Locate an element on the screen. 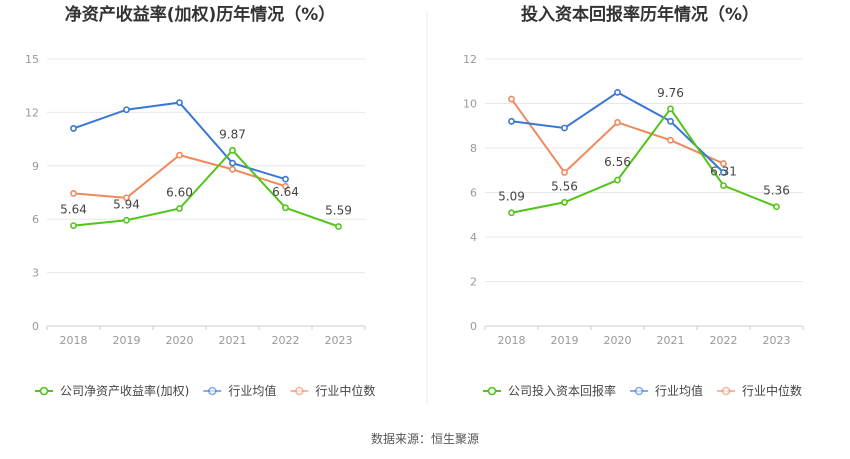 The width and height of the screenshot is (850, 459). y-tick-label: 3 is located at coordinates (35, 273).